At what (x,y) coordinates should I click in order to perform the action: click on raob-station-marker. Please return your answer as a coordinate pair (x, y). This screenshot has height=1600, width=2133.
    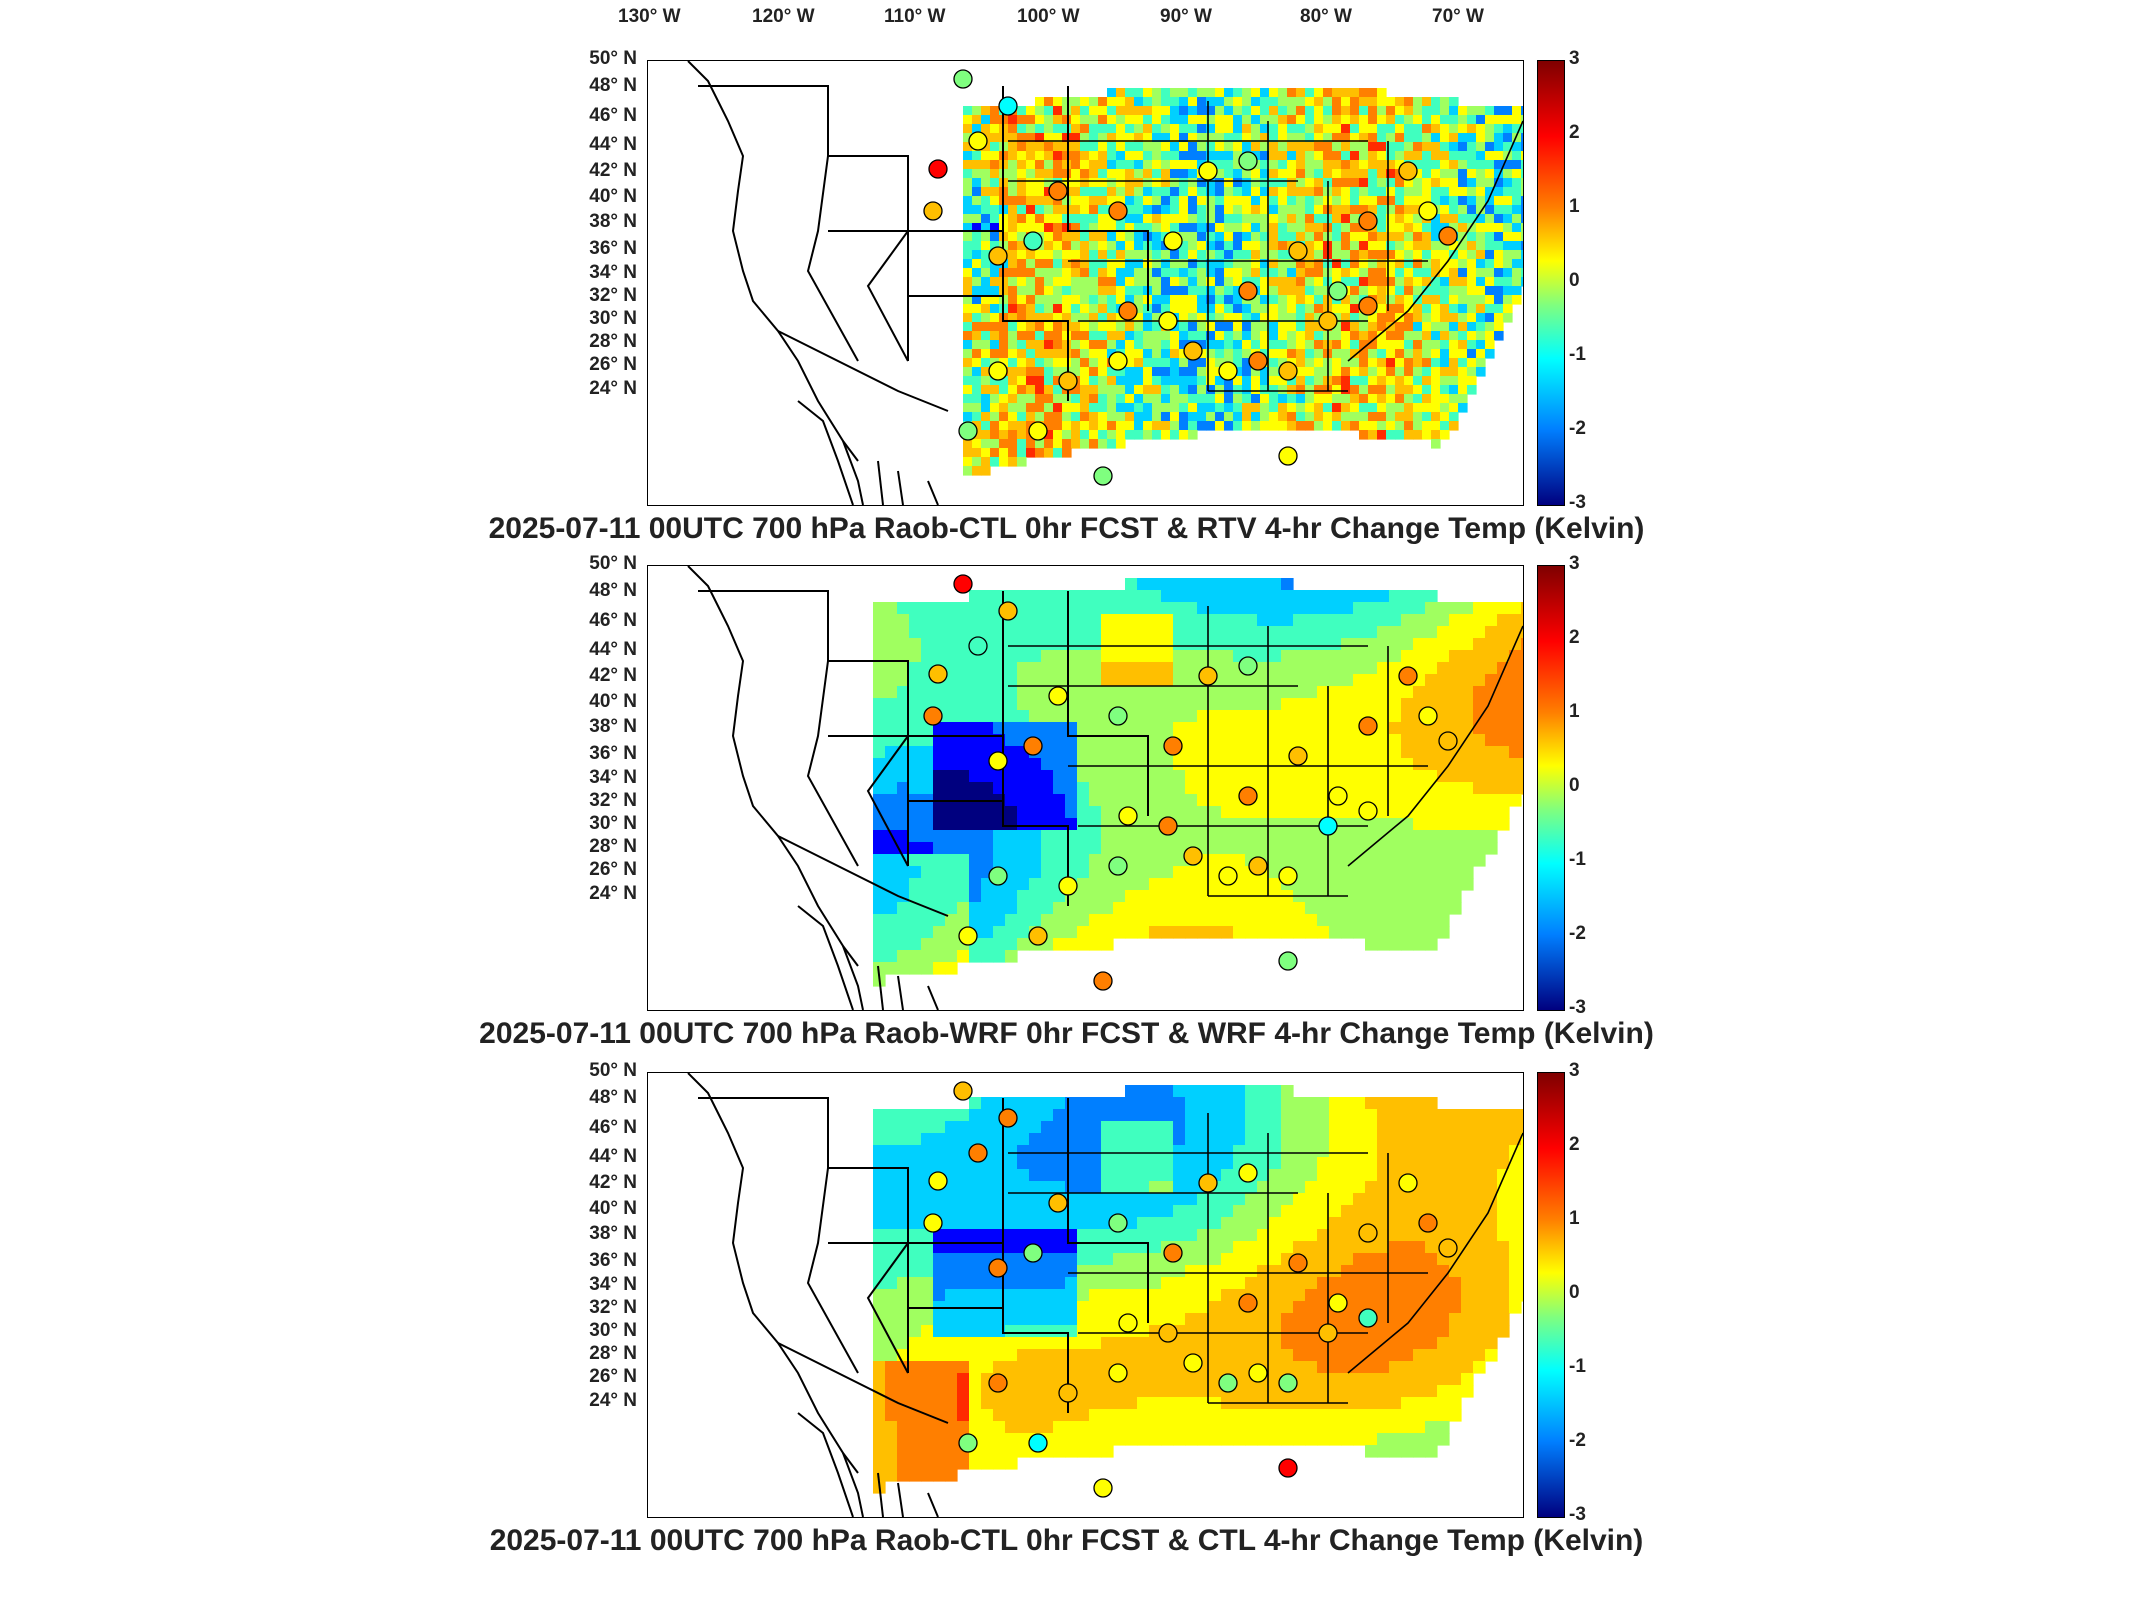
    Looking at the image, I should click on (1193, 856).